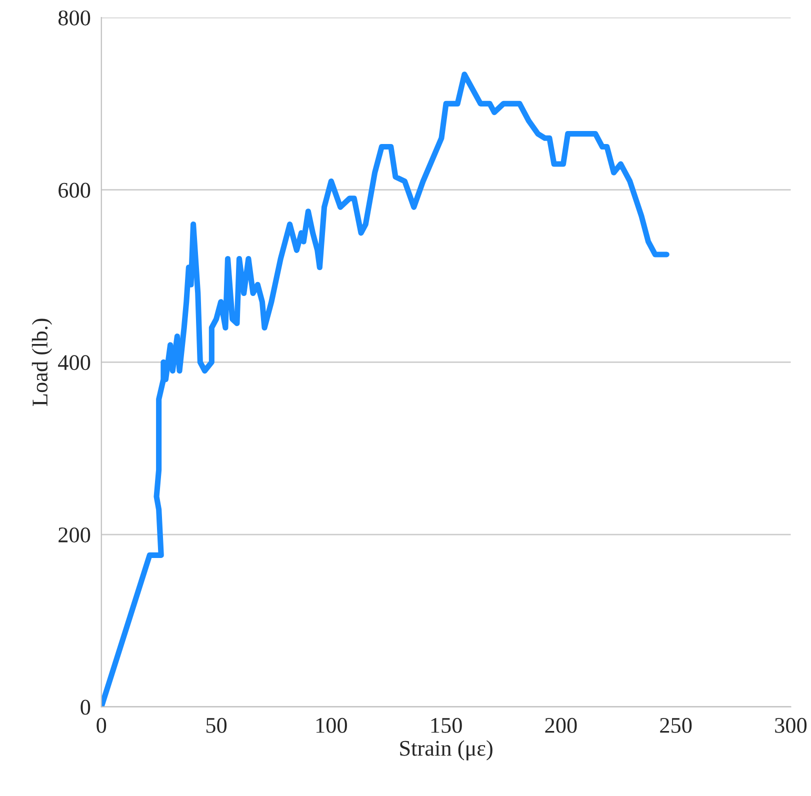 The image size is (811, 796). Describe the element at coordinates (791, 725) in the screenshot. I see `x-tick-label: 300` at that location.